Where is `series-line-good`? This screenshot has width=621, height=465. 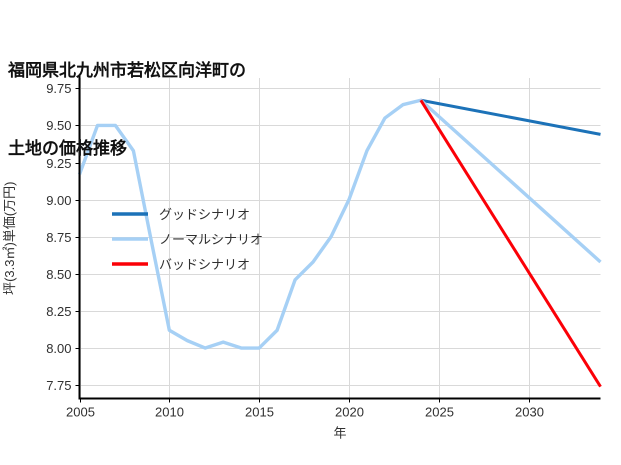 series-line-good is located at coordinates (510, 117).